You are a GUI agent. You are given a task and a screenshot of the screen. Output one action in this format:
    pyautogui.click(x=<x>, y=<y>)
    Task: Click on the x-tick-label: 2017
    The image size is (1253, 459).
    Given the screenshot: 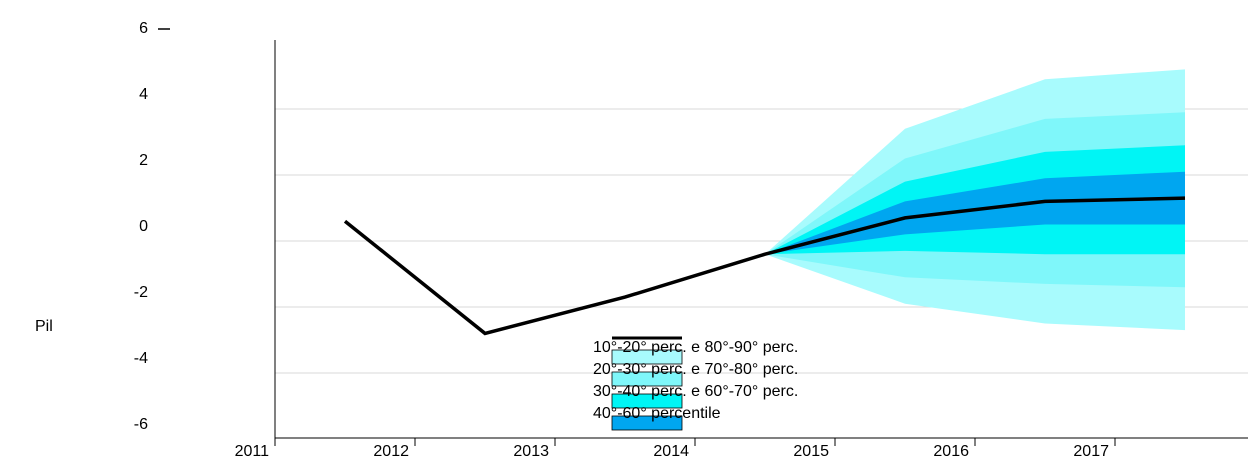 What is the action you would take?
    pyautogui.click(x=1091, y=451)
    